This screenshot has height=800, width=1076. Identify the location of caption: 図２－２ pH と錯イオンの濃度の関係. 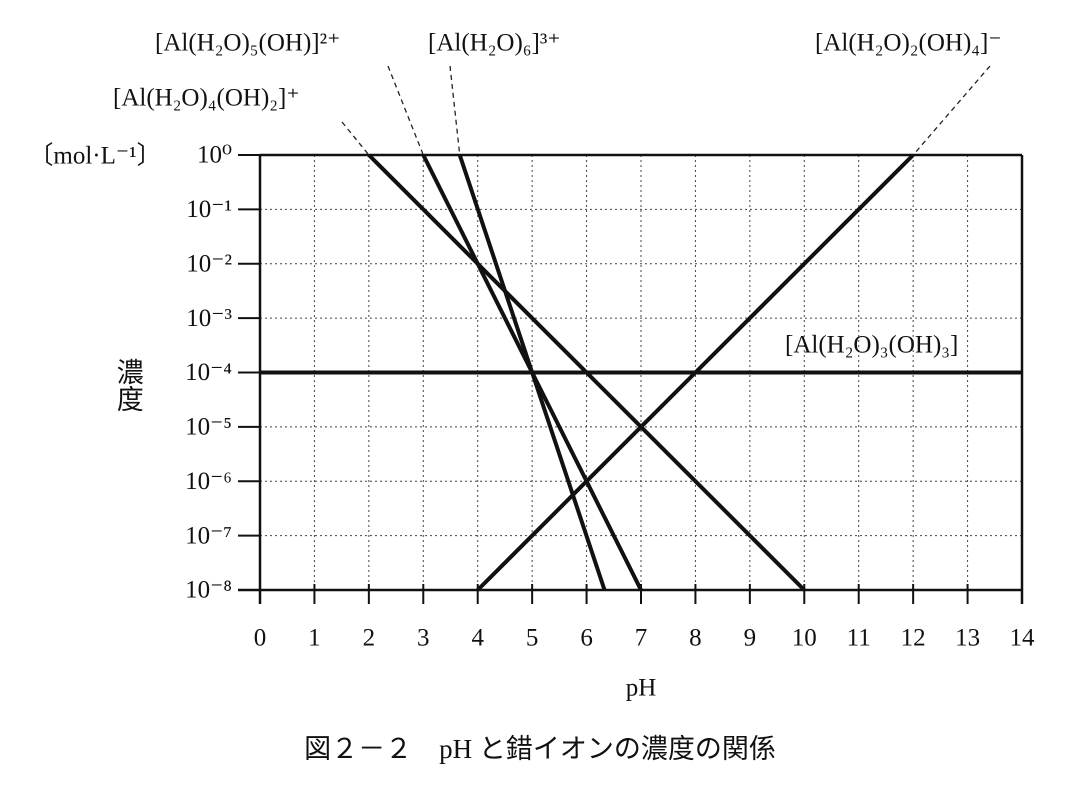
(540, 749).